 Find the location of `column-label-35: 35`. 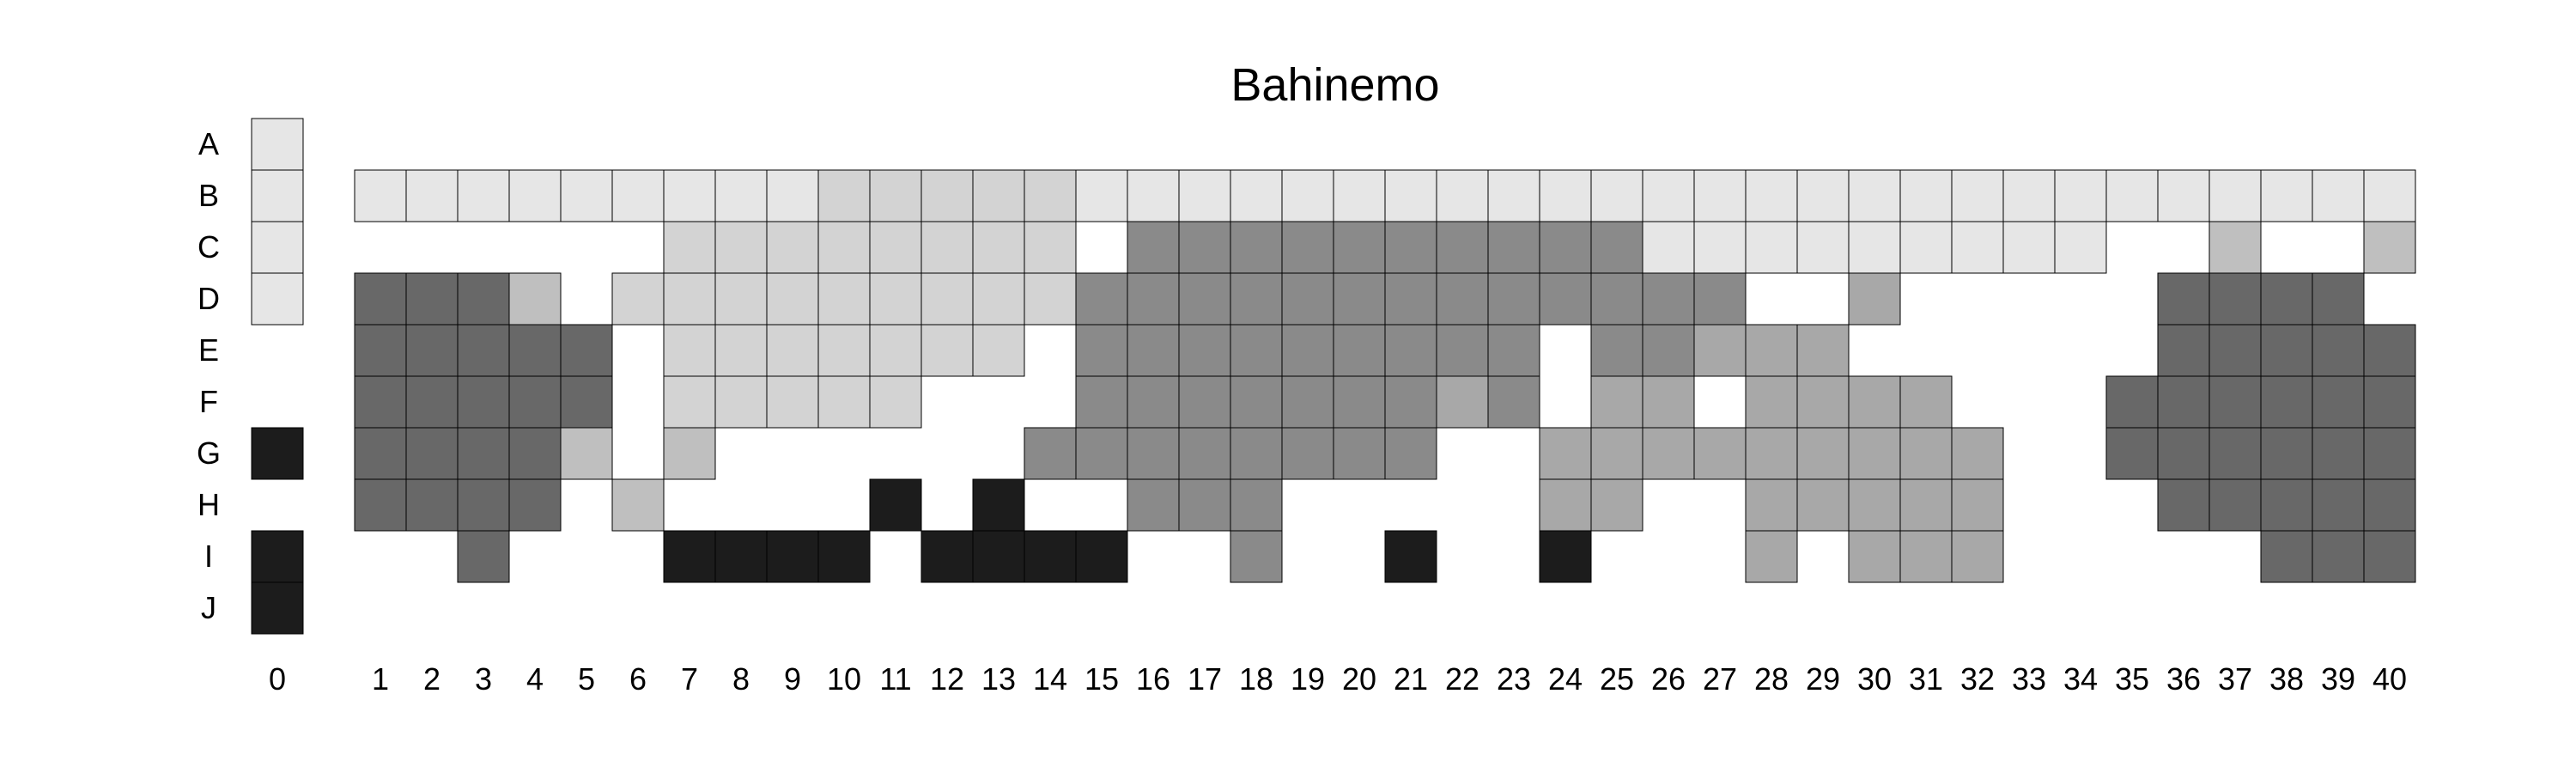

column-label-35: 35 is located at coordinates (2132, 679).